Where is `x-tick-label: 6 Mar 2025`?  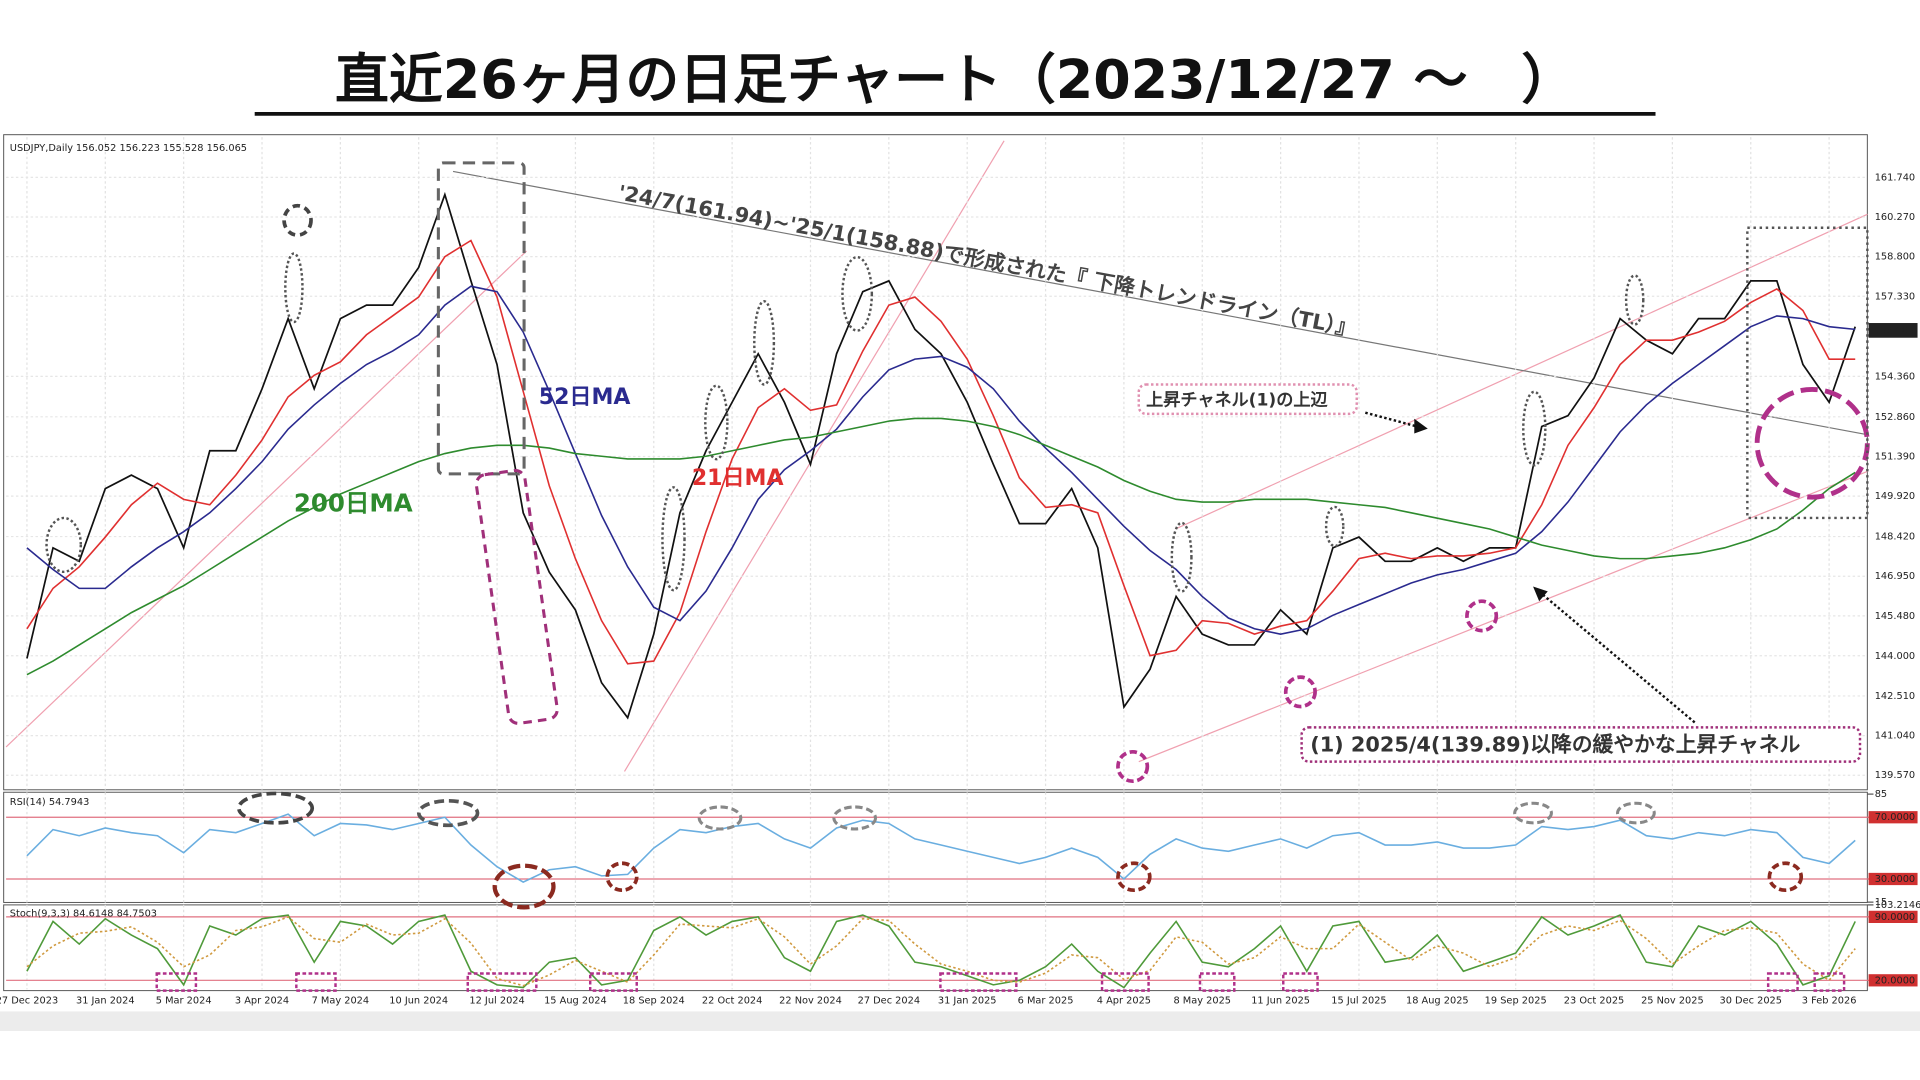
x-tick-label: 6 Mar 2025 is located at coordinates (1046, 1000).